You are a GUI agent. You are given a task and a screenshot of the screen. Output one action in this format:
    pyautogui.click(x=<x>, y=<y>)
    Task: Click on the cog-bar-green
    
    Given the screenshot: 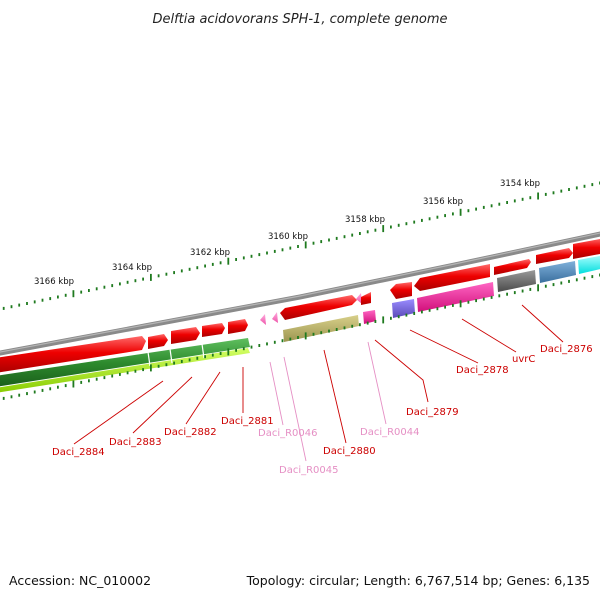 What is the action you would take?
    pyautogui.click(x=125, y=362)
    